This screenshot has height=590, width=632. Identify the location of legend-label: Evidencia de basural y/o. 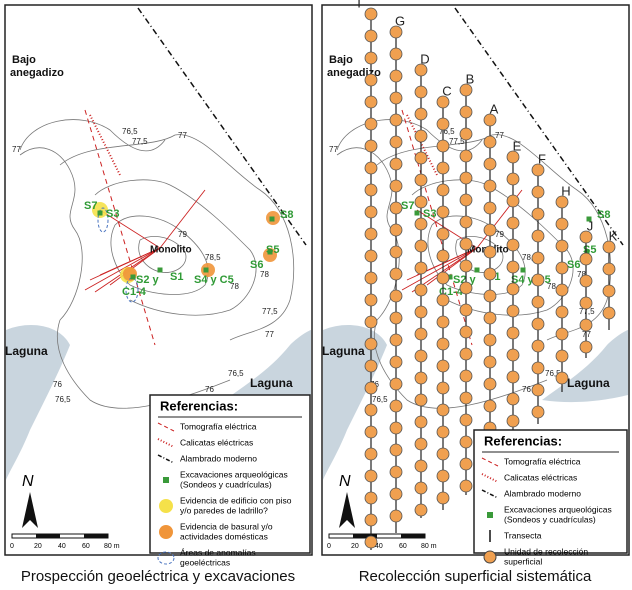
(226, 526).